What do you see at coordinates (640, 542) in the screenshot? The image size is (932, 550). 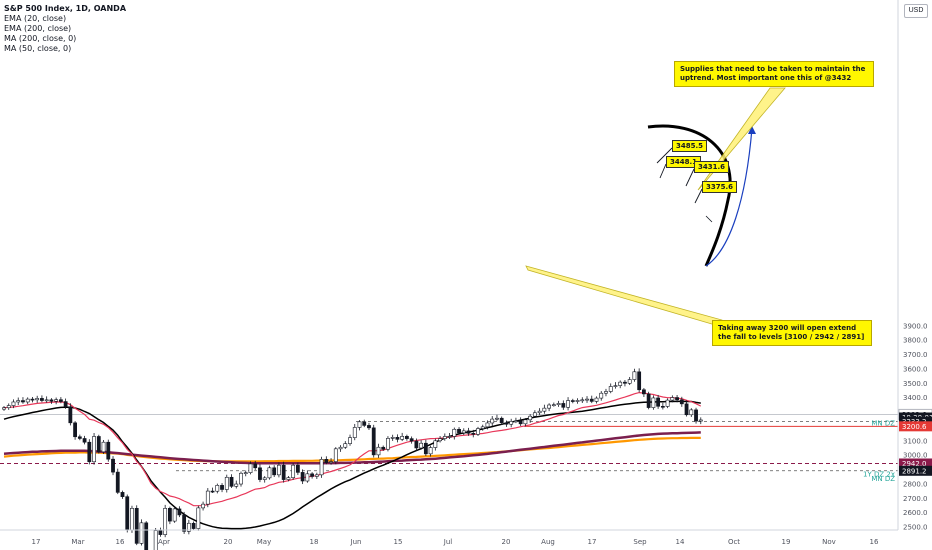 I see `time-tick-label: Sep` at bounding box center [640, 542].